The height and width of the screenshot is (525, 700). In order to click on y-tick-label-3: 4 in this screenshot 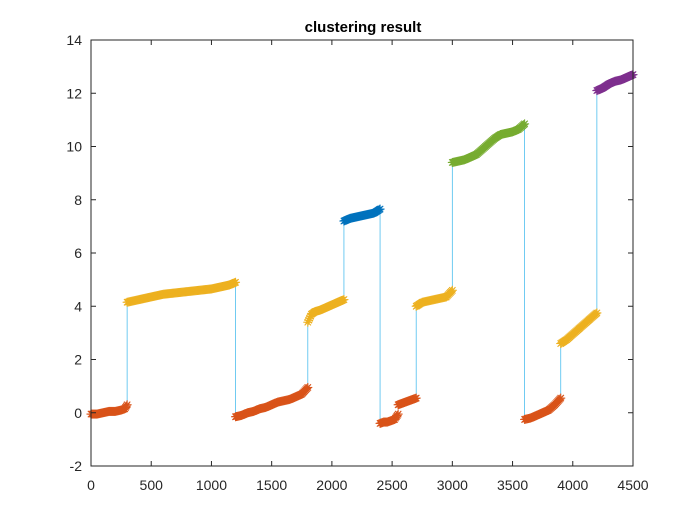, I will do `click(78, 306)`.